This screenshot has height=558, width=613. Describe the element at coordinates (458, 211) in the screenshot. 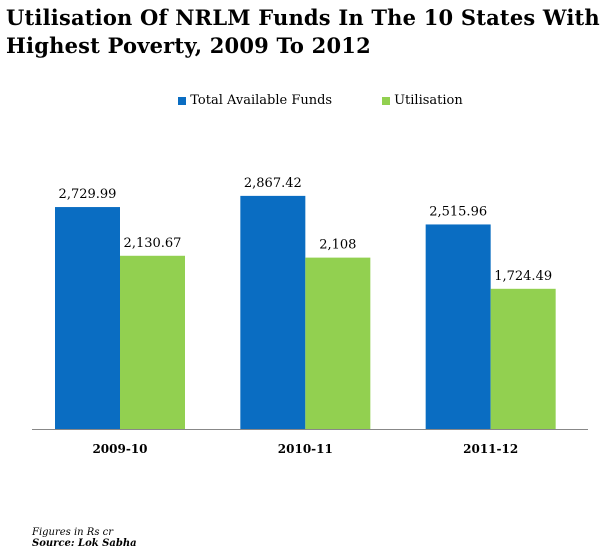

I see `data-label-total-available-funds-2011-12: 2,515.96` at that location.